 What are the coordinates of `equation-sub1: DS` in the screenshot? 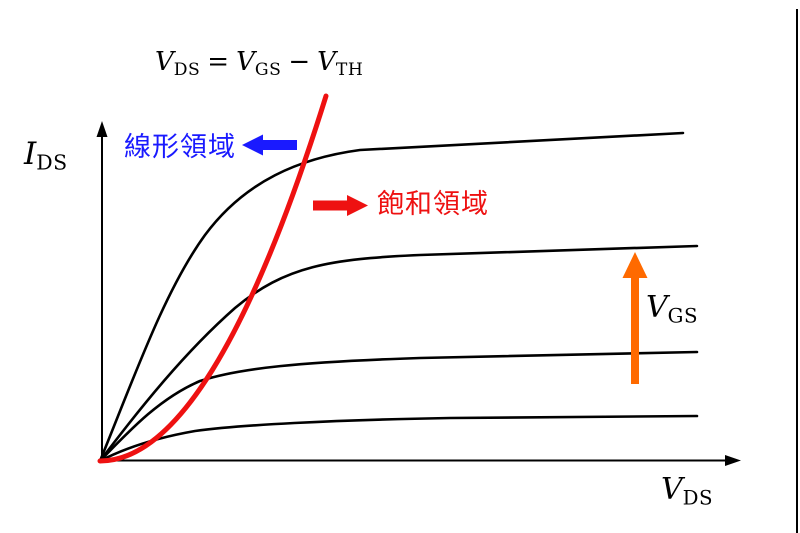 It's located at (187, 69).